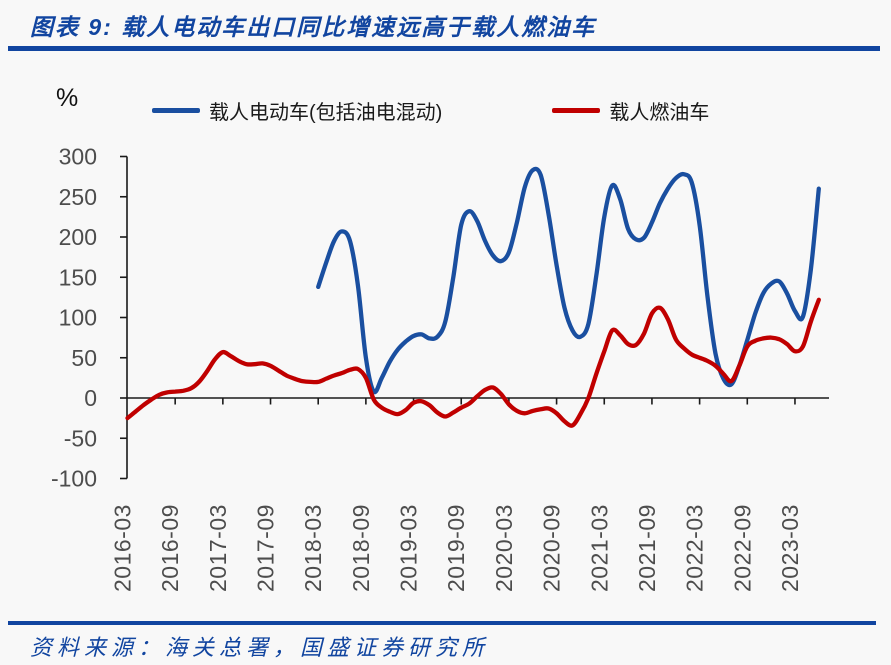 This screenshot has width=891, height=665. I want to click on x-tick-label: 2018-03, so click(313, 548).